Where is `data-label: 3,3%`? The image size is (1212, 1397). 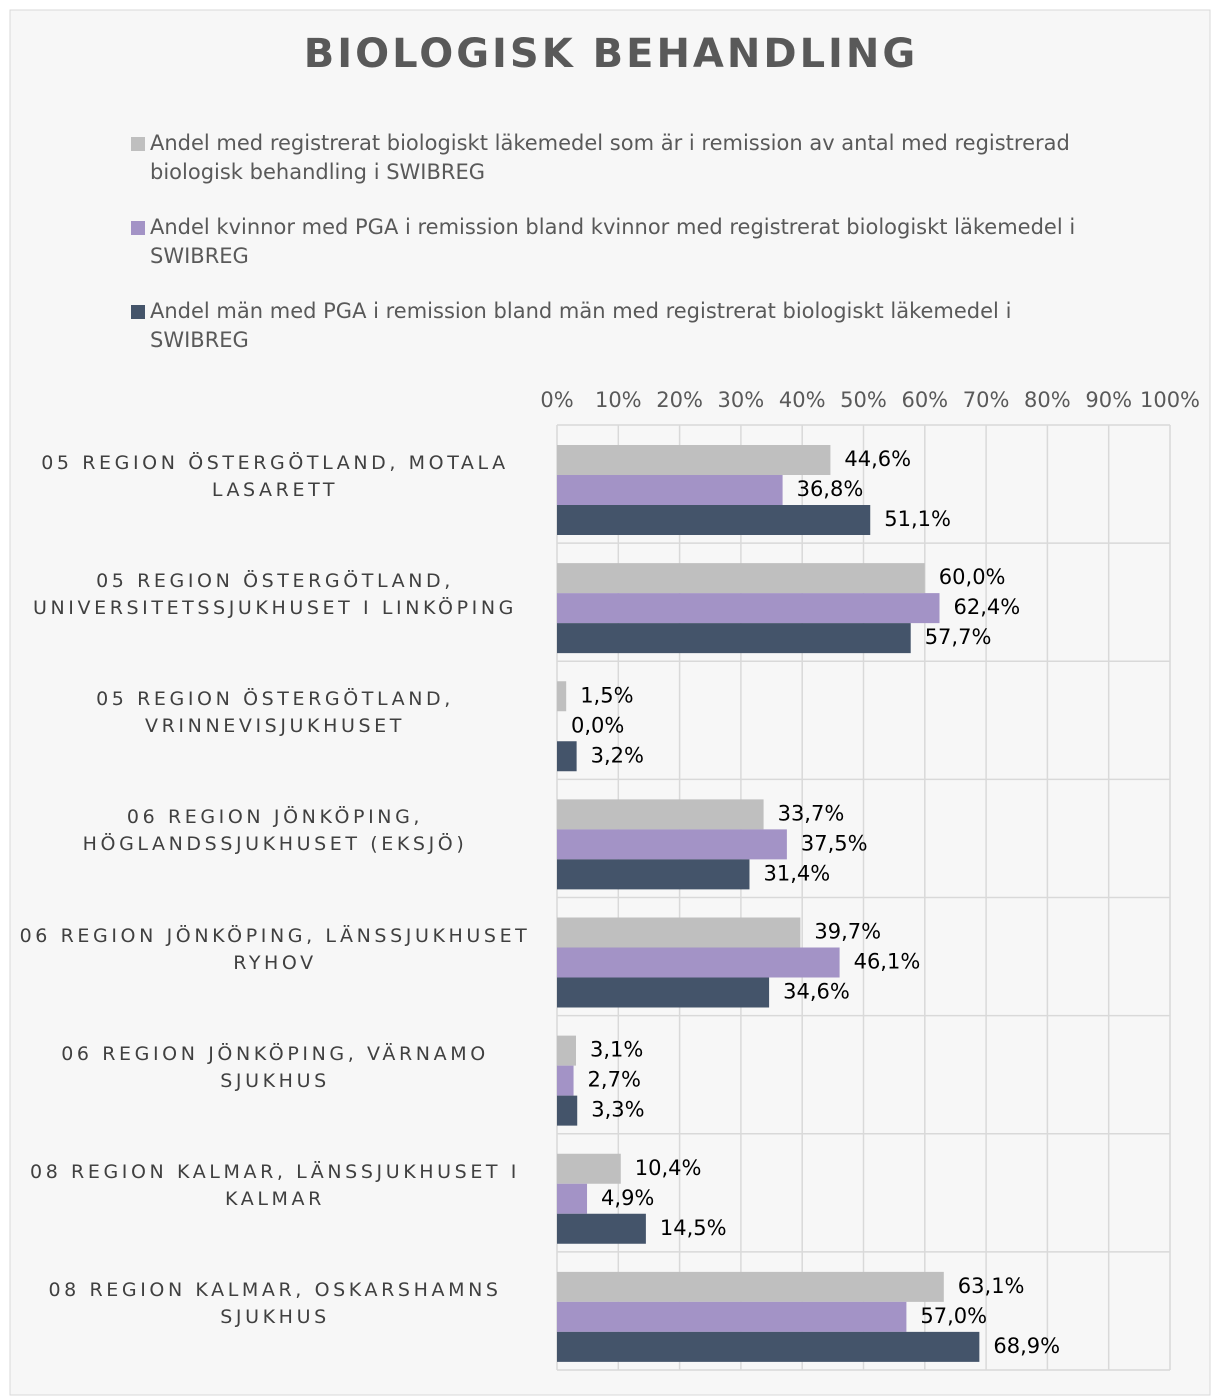 data-label: 3,3% is located at coordinates (617, 1110).